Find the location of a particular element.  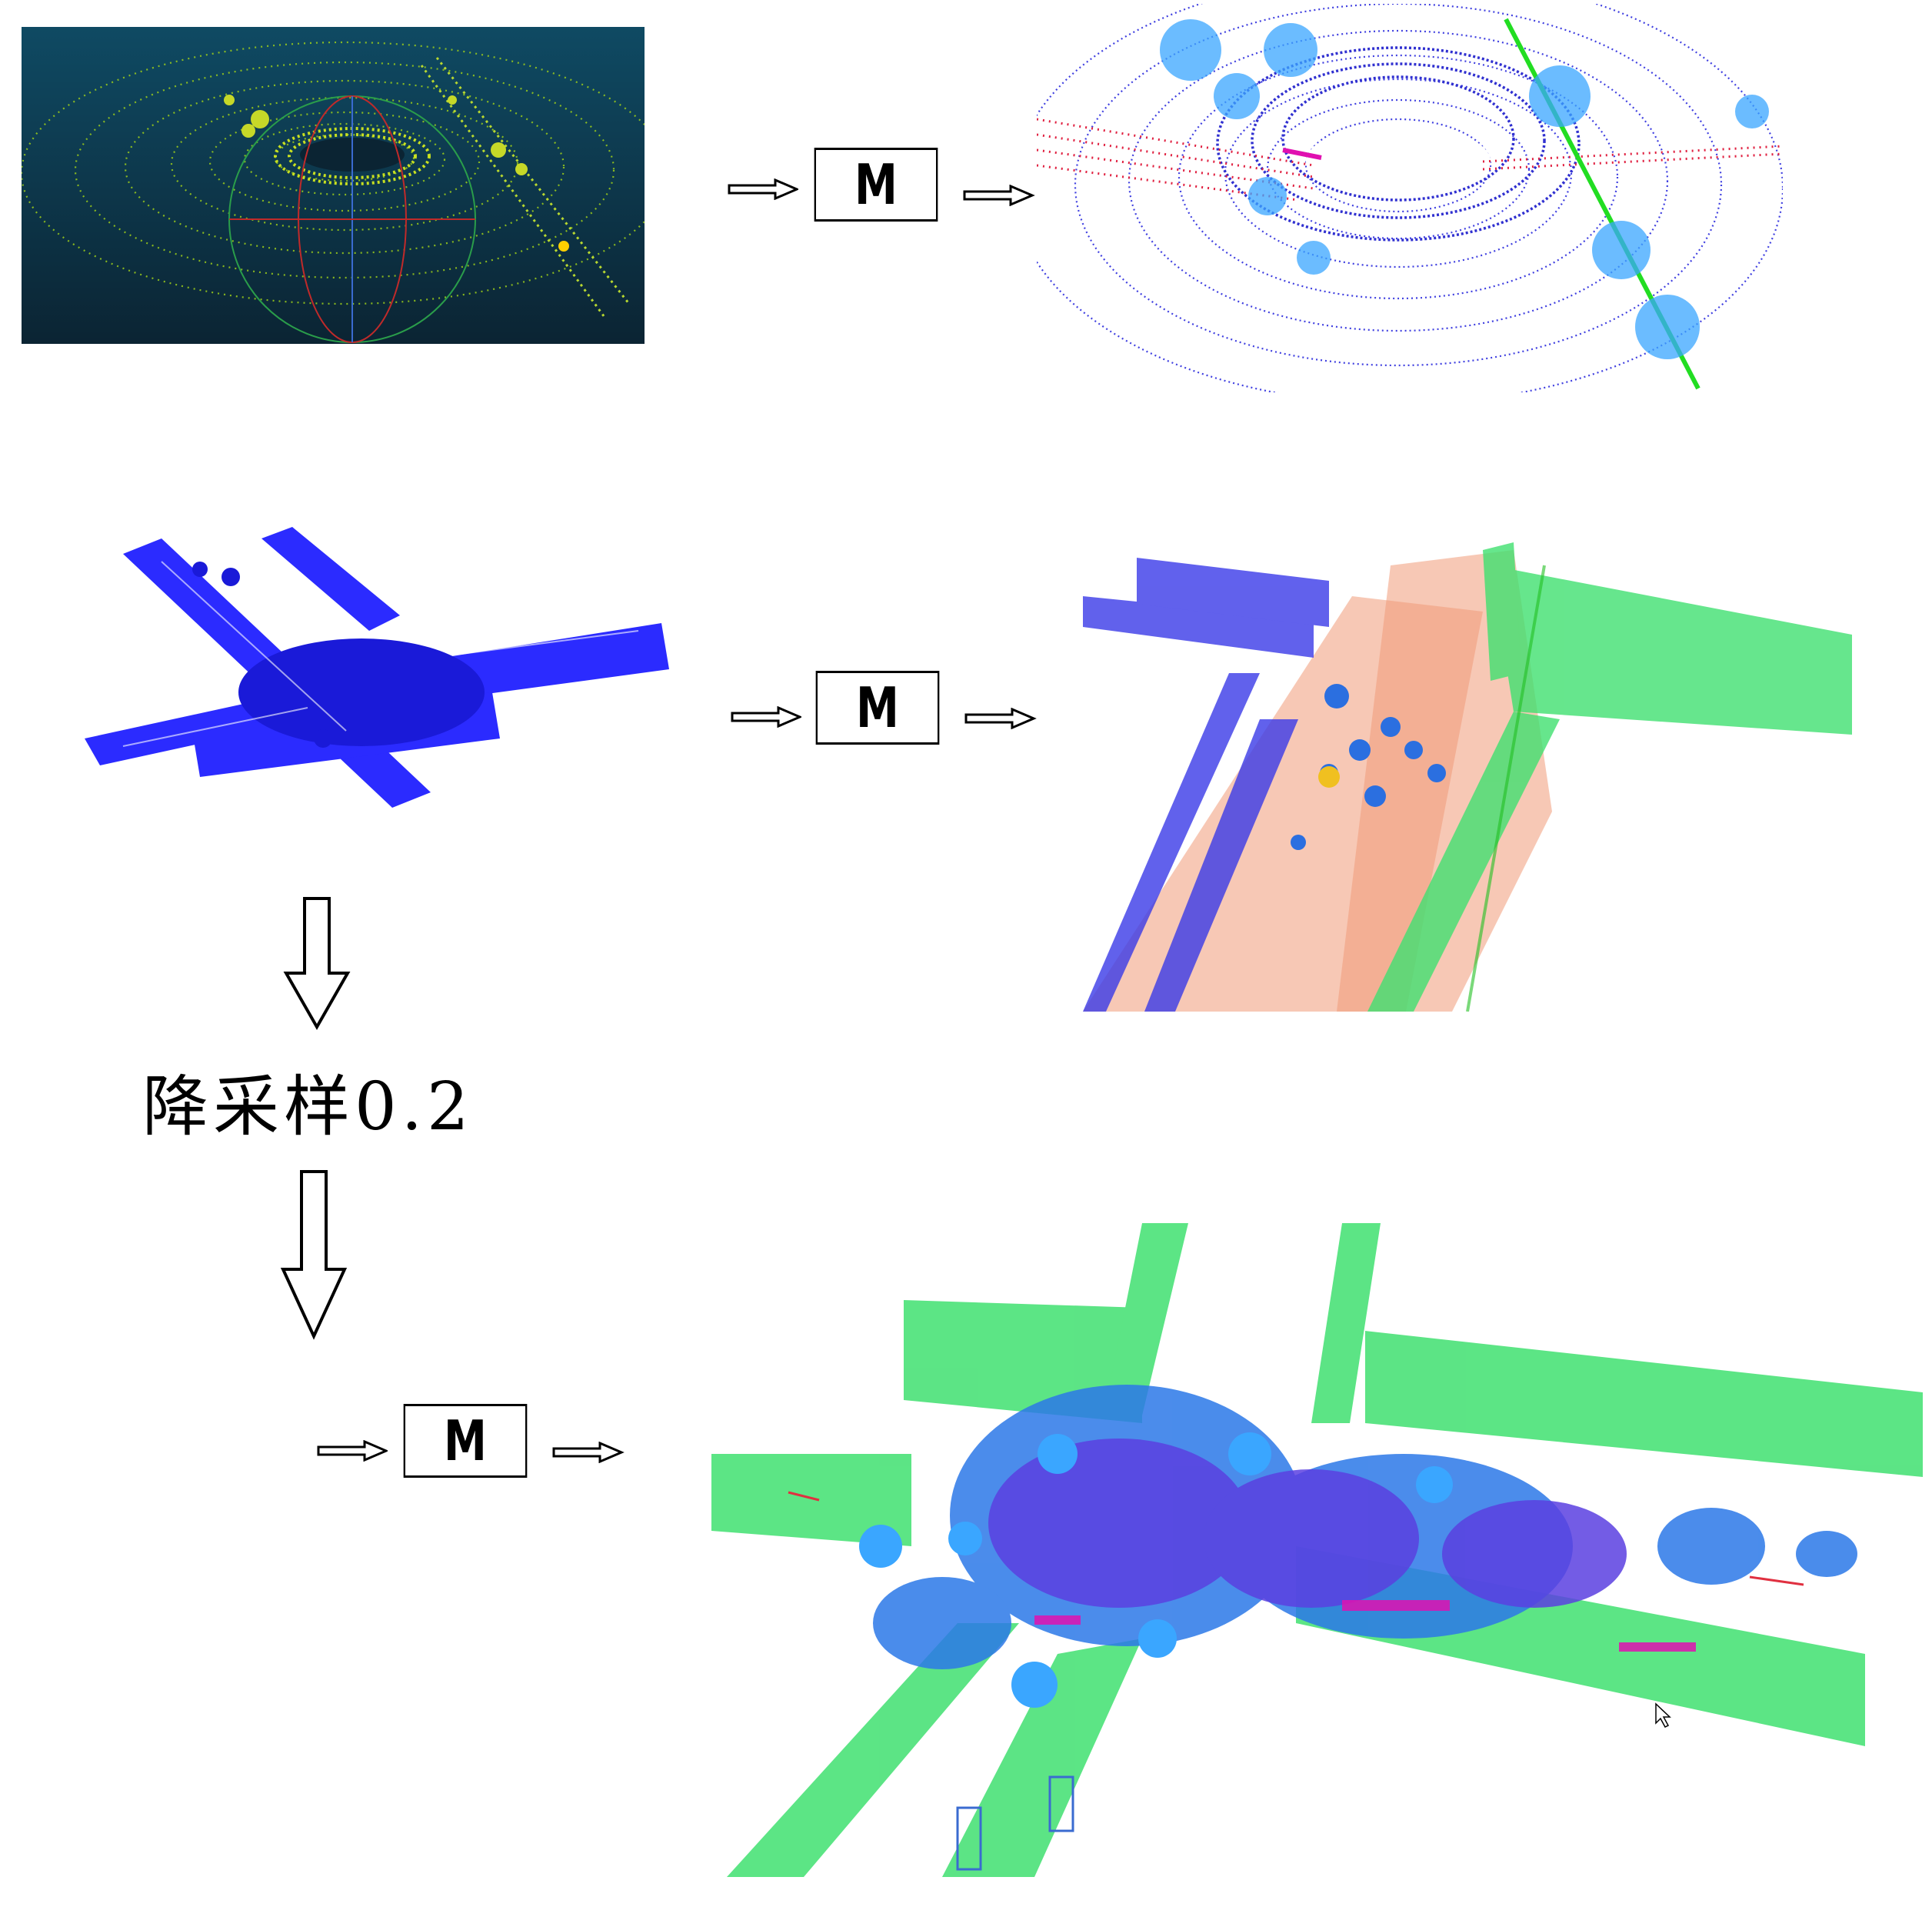

raw-lidar-scan-image is located at coordinates (333, 185).